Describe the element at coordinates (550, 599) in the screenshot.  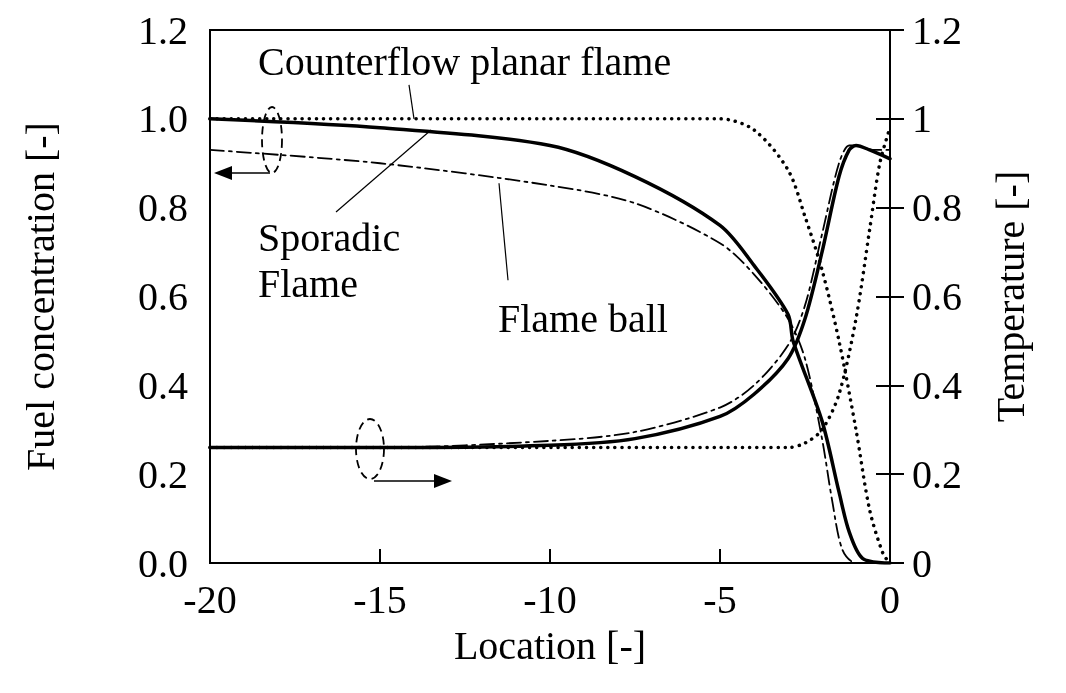
I see `x-tick-label: -10` at that location.